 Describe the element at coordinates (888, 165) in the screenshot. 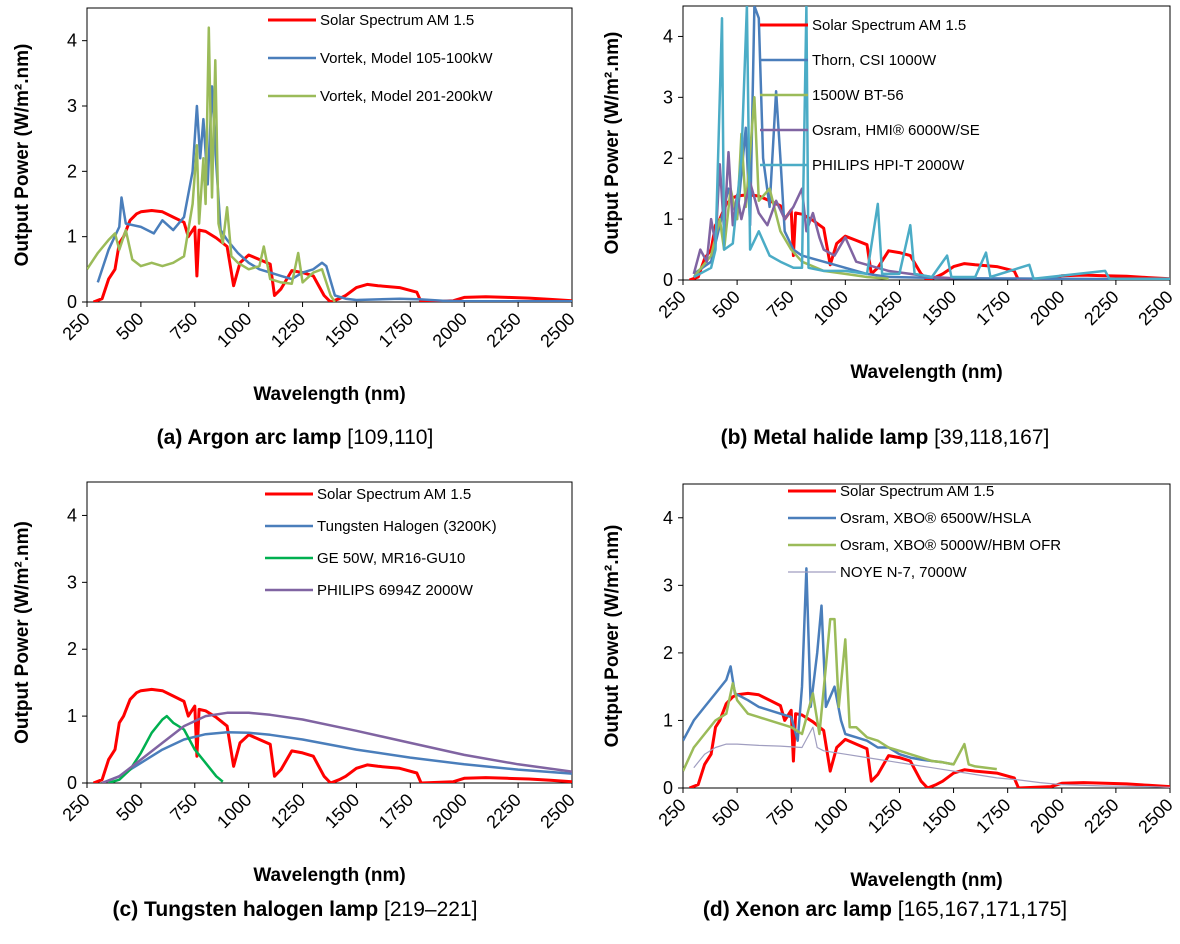

I see `legend-label: PHILIPS HPI-T 2000W` at that location.